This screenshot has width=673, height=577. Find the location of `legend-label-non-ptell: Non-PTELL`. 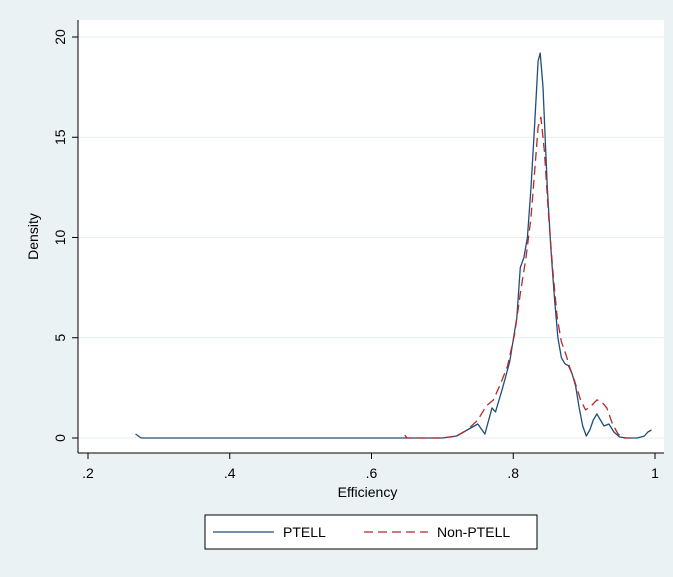

legend-label-non-ptell: Non-PTELL is located at coordinates (473, 532).